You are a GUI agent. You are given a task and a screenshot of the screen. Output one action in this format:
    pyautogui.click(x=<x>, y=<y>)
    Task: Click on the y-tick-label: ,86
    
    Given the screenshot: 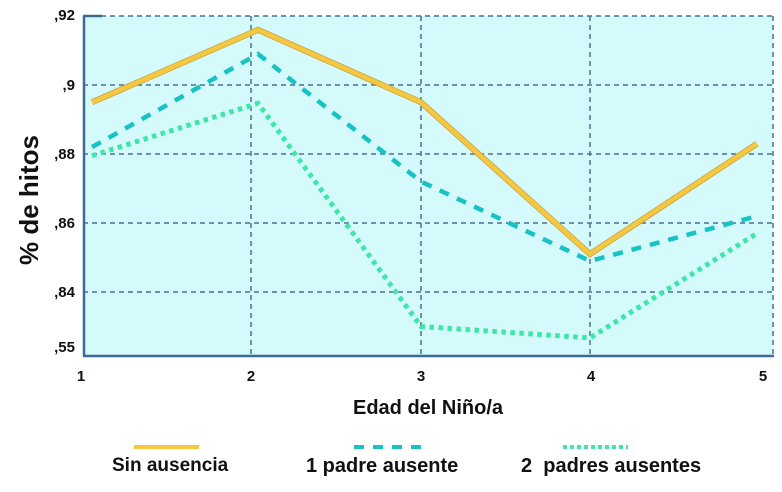 What is the action you would take?
    pyautogui.click(x=64, y=223)
    